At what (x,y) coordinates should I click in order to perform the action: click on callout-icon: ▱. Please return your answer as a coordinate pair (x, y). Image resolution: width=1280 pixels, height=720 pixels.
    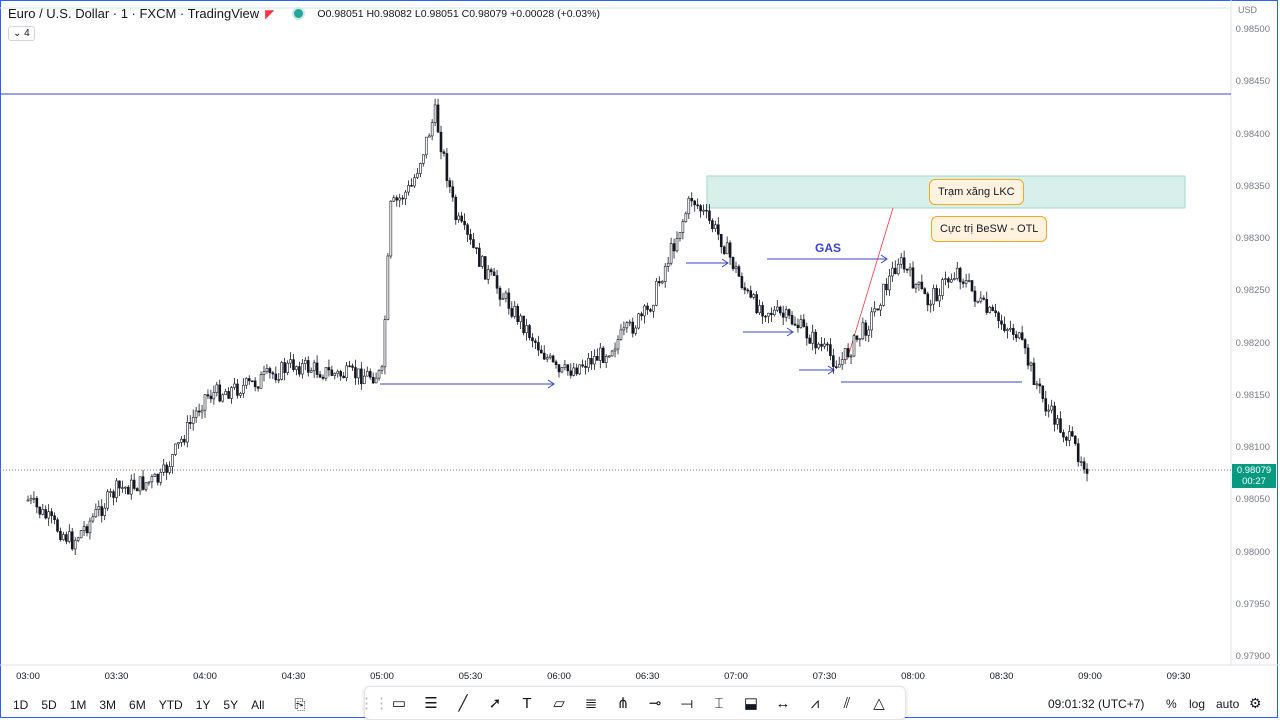
    Looking at the image, I should click on (559, 703).